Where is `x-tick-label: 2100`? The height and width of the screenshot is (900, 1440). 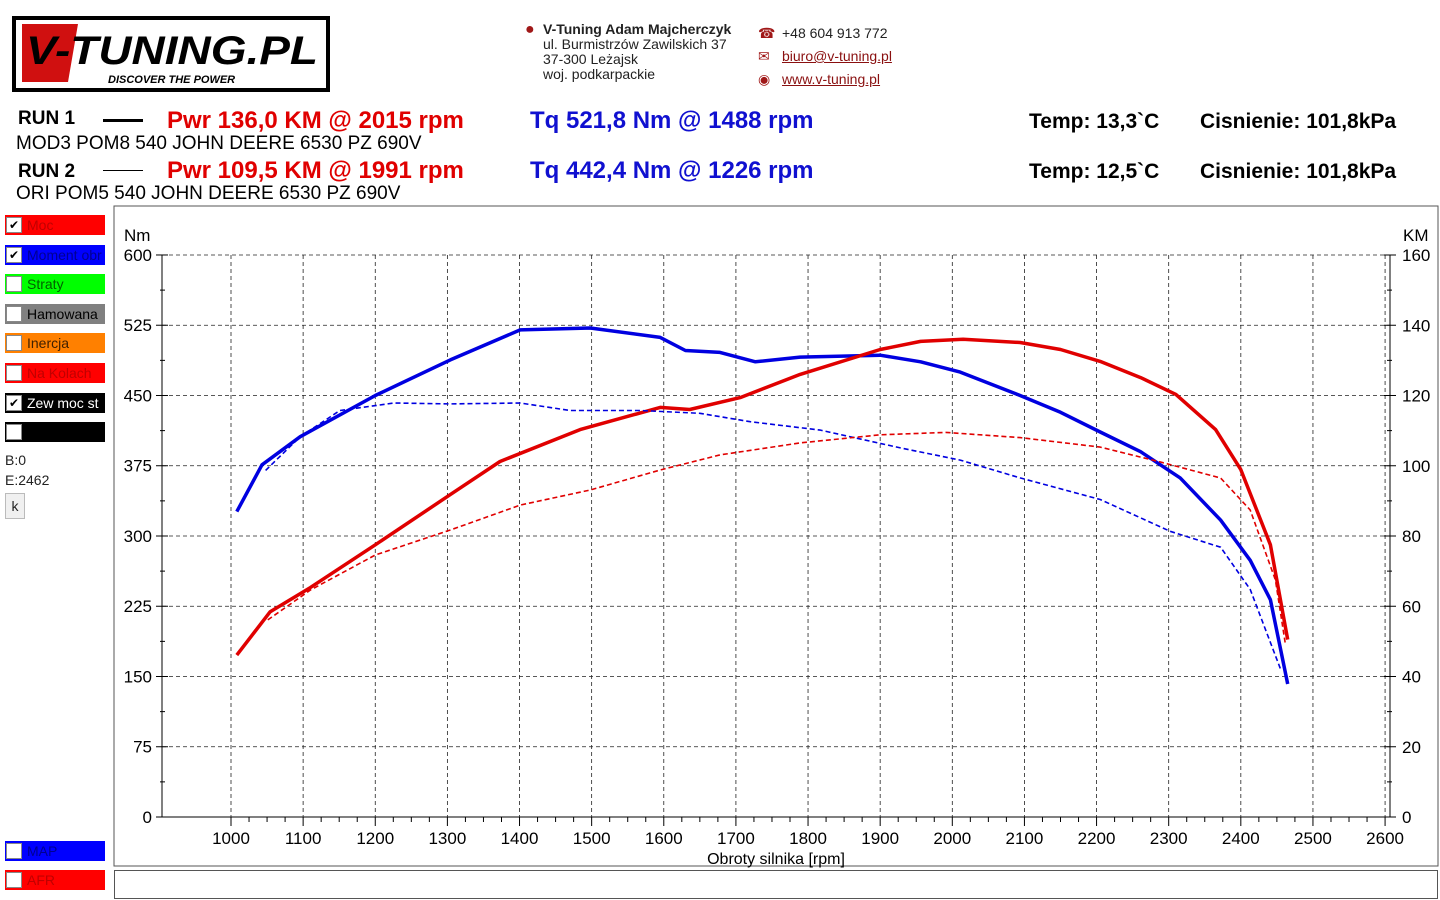
x-tick-label: 2100 is located at coordinates (1025, 838).